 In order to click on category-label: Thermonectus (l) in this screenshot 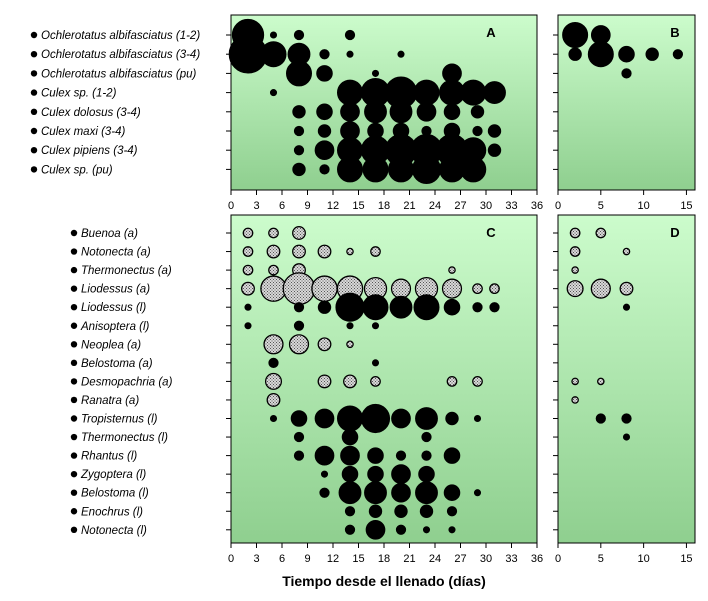, I will do `click(124, 438)`.